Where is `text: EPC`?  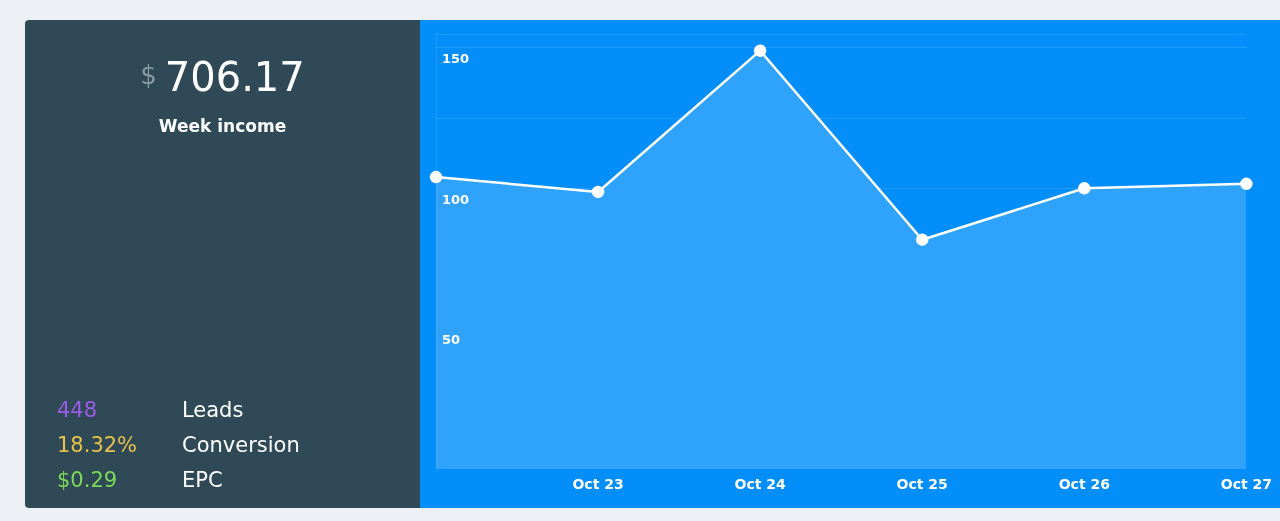 text: EPC is located at coordinates (202, 479).